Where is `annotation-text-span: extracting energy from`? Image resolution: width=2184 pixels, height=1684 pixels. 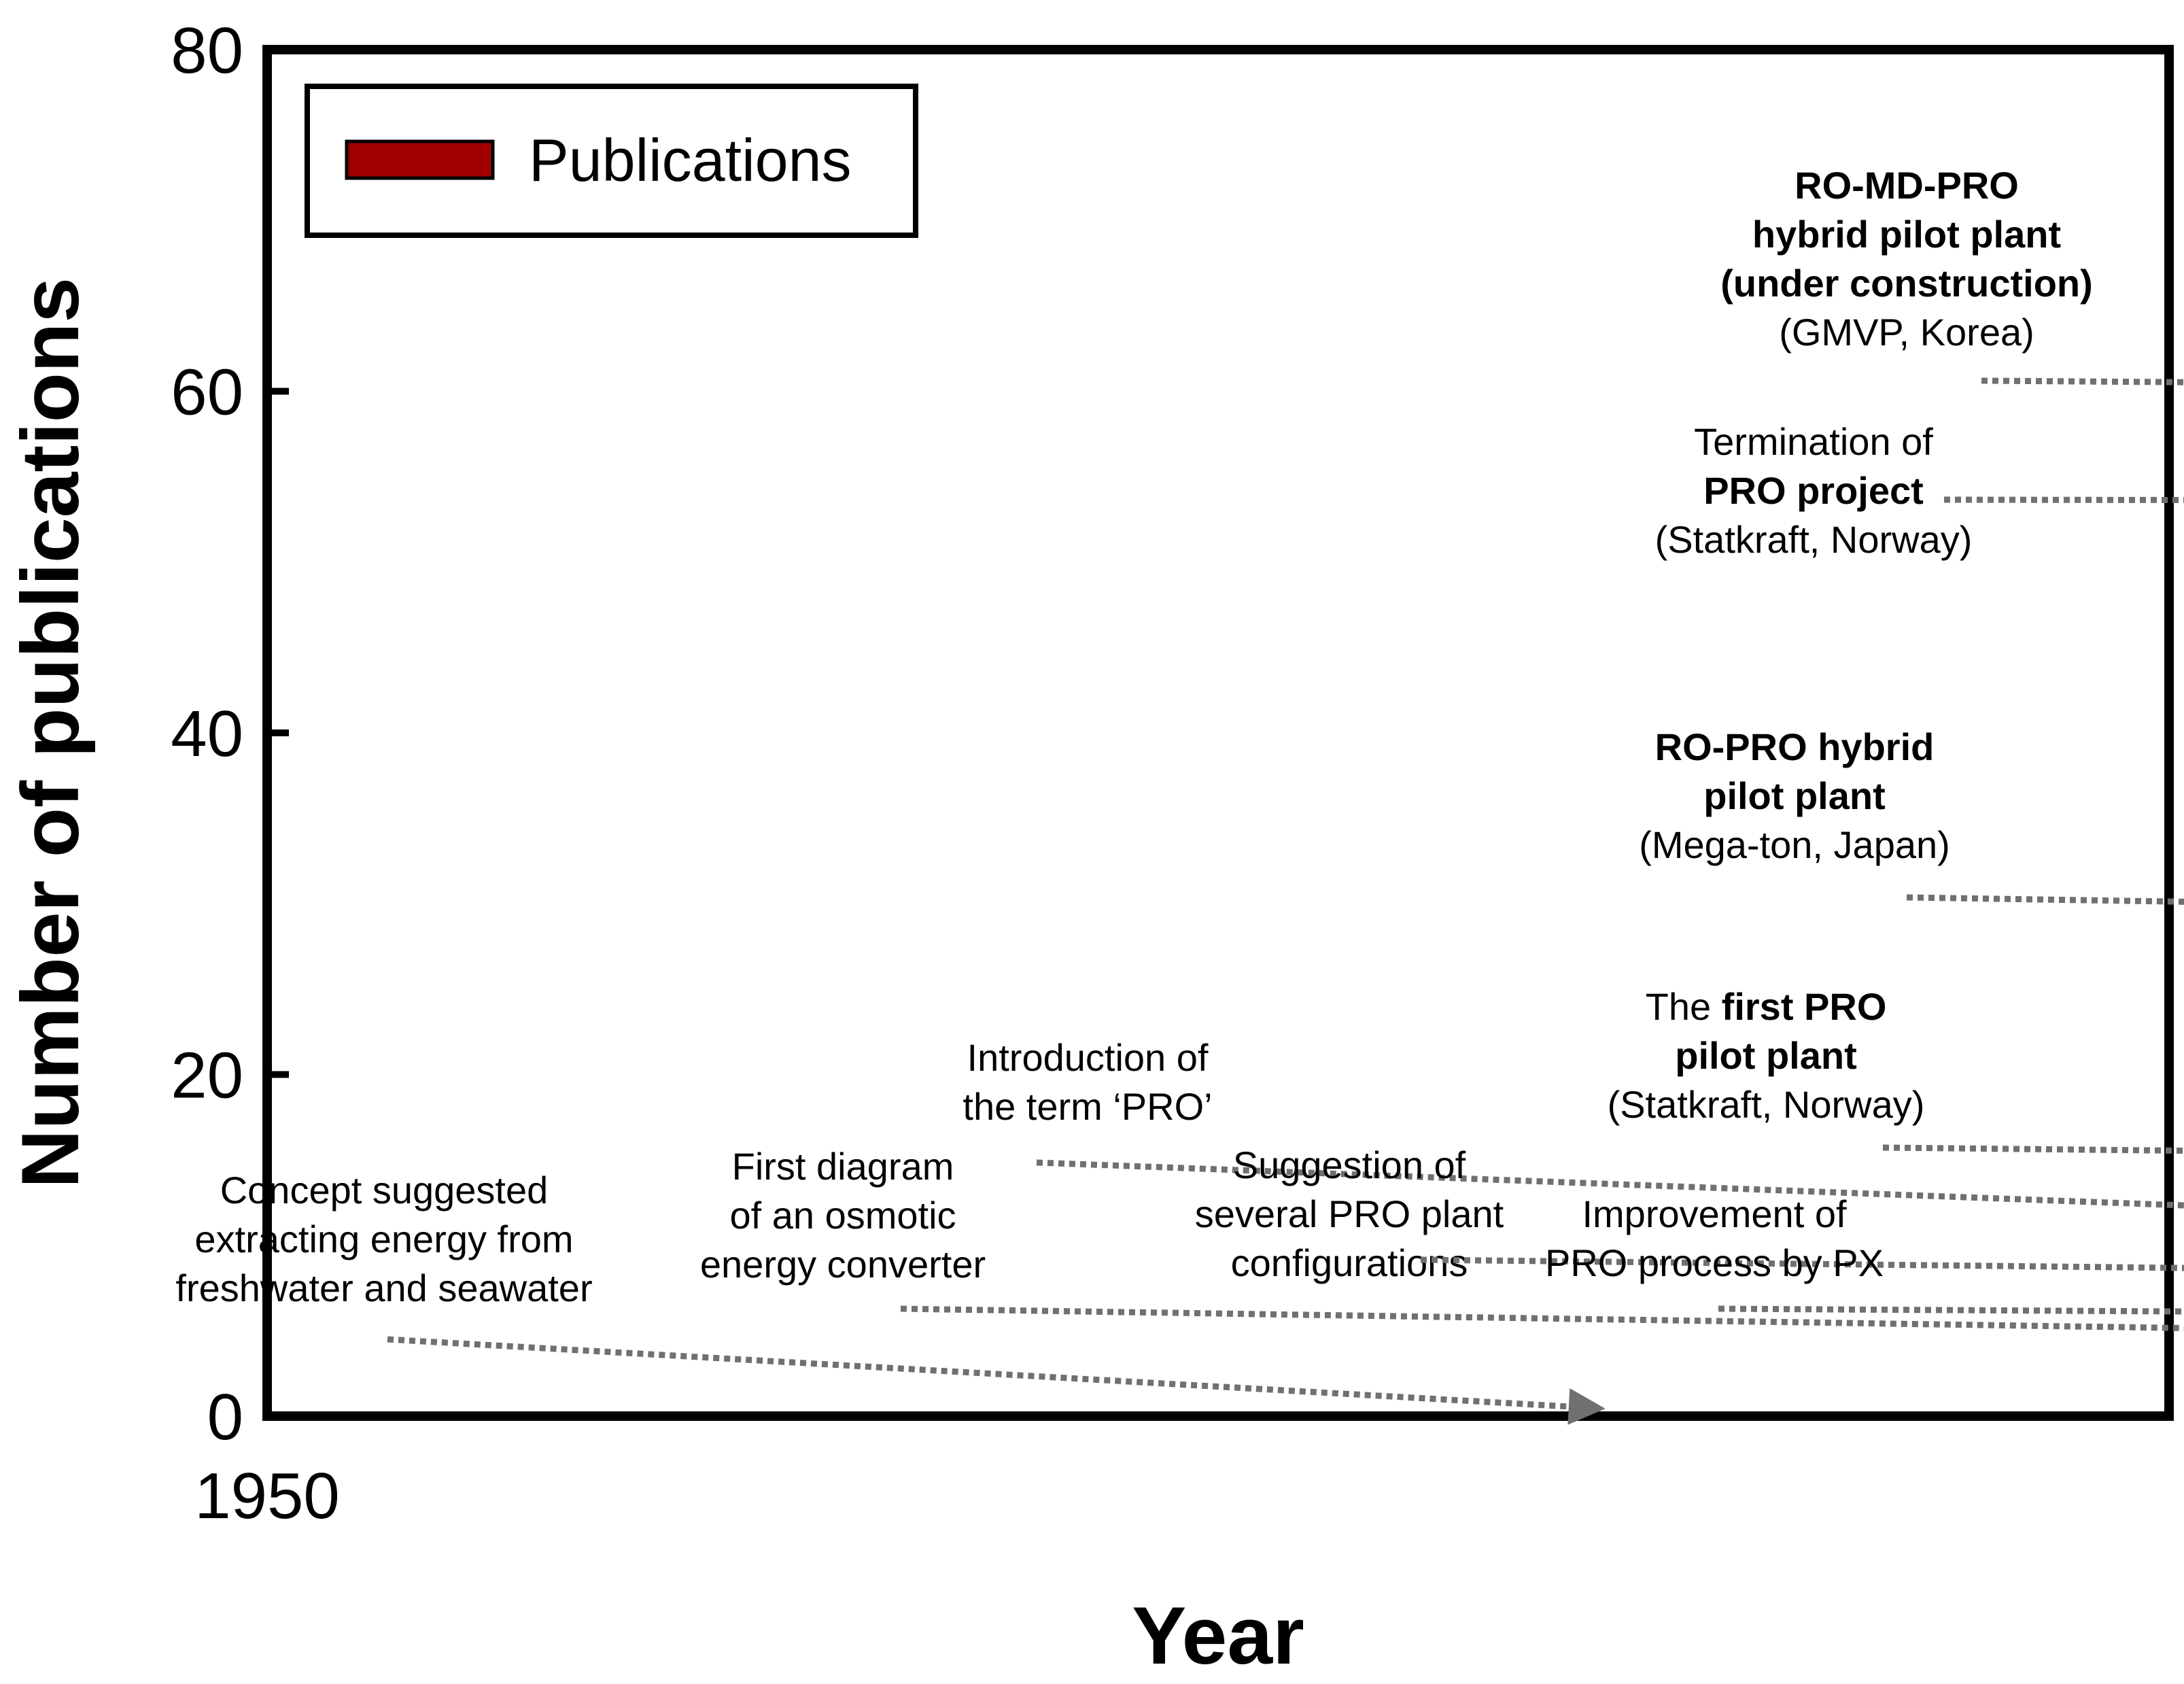
annotation-text-span: extracting energy from is located at coordinates (383, 1239).